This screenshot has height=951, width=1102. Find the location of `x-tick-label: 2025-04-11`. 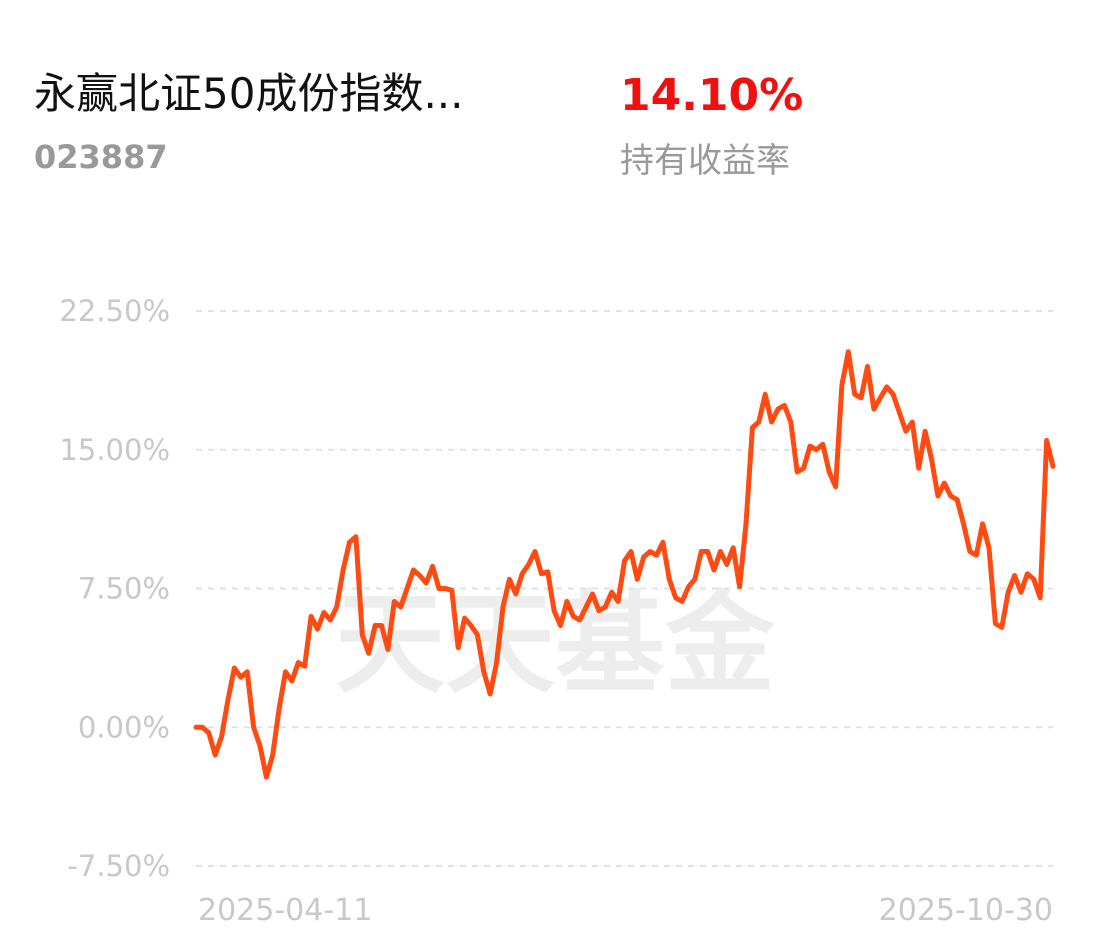

x-tick-label: 2025-04-11 is located at coordinates (285, 910).